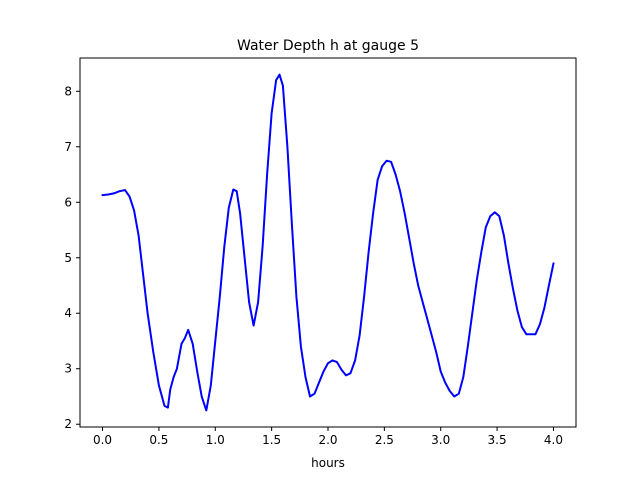 The image size is (640, 480). Describe the element at coordinates (68, 313) in the screenshot. I see `y-tick-label: 4` at that location.